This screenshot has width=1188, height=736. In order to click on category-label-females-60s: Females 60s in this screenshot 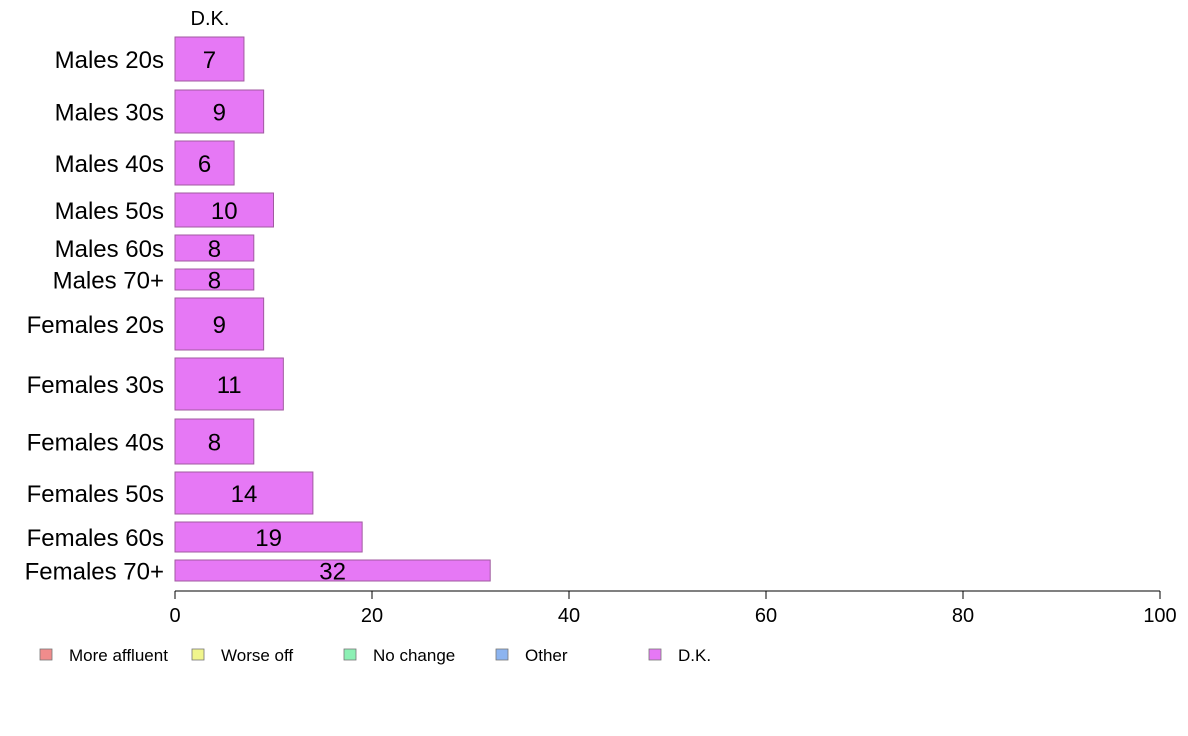, I will do `click(95, 538)`.